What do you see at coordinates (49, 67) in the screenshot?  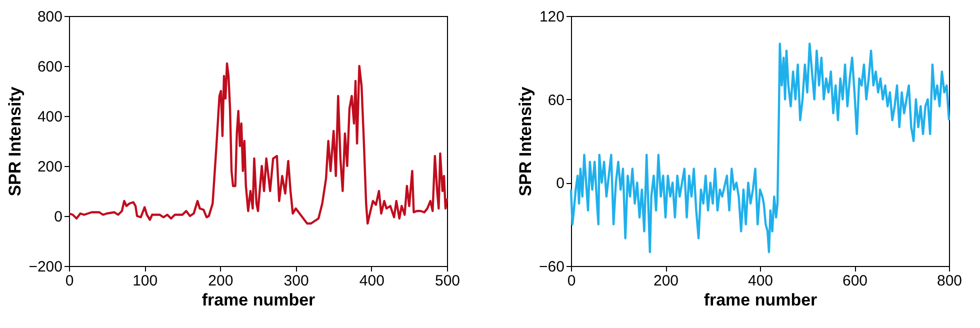 I see `y-tick-label: 600` at bounding box center [49, 67].